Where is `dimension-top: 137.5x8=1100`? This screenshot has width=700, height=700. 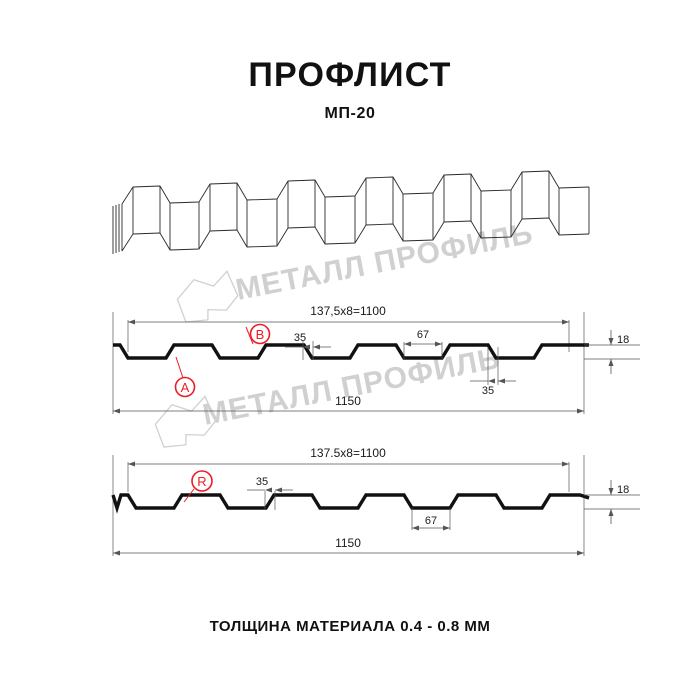 dimension-top: 137.5x8=1100 is located at coordinates (348, 456).